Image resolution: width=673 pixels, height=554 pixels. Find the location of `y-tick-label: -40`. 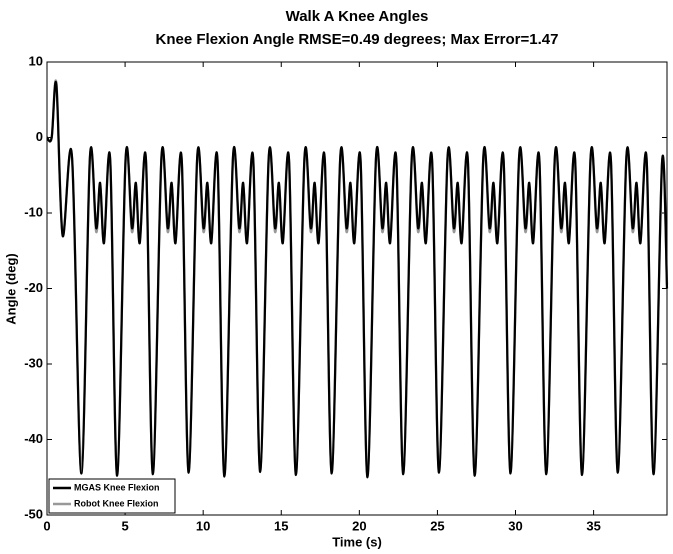

y-tick-label: -40 is located at coordinates (33, 438).